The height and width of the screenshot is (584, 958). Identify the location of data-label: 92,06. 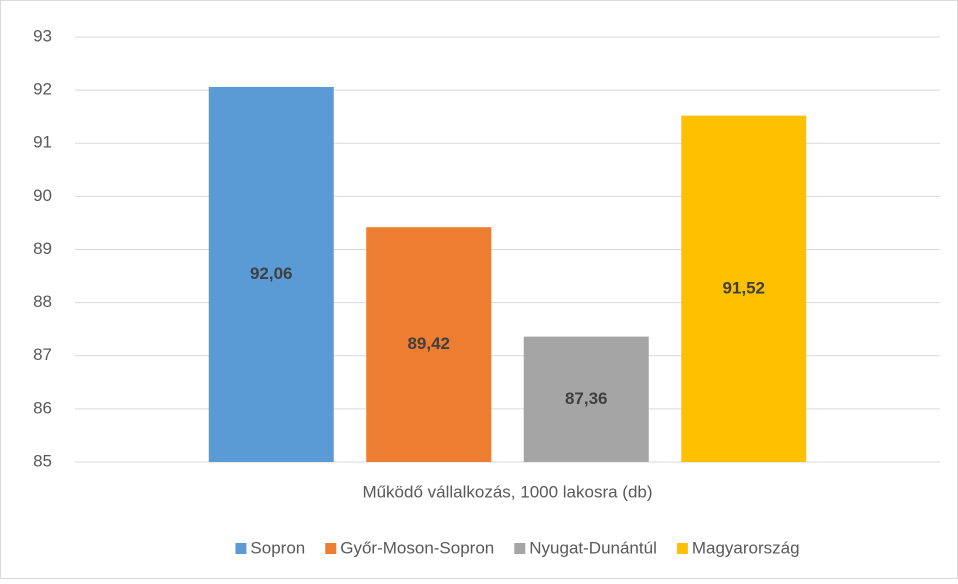
(271, 273).